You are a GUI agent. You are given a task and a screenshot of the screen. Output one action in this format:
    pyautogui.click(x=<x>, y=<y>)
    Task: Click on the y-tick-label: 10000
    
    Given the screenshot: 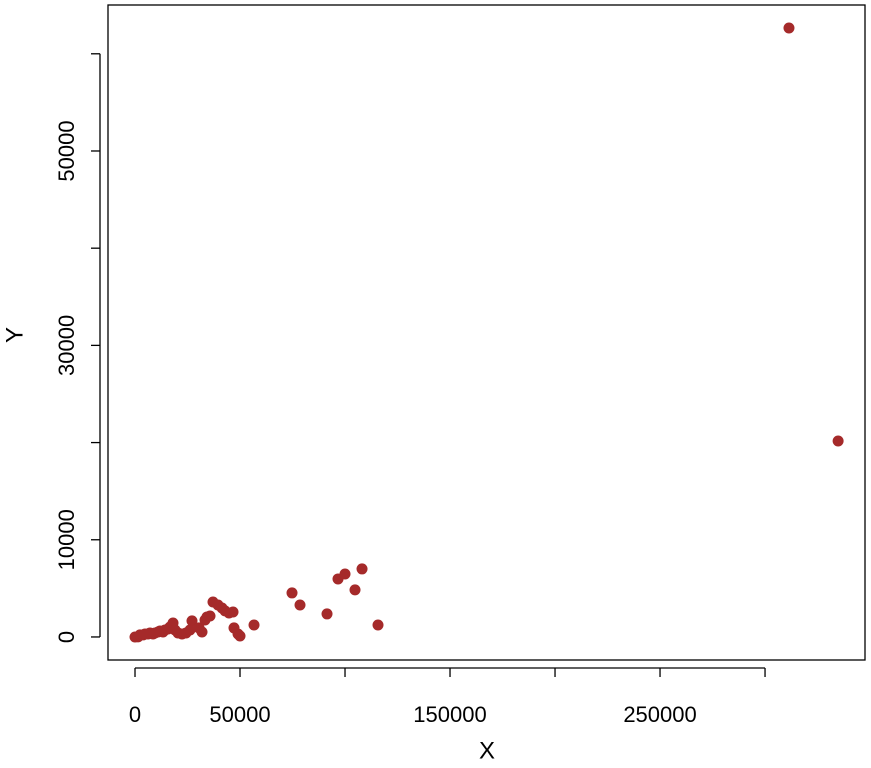 What is the action you would take?
    pyautogui.click(x=66, y=539)
    